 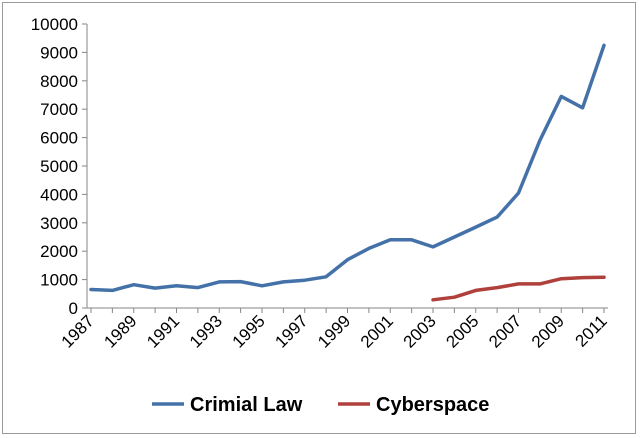 I want to click on x-tick-label: 1999, so click(x=334, y=331).